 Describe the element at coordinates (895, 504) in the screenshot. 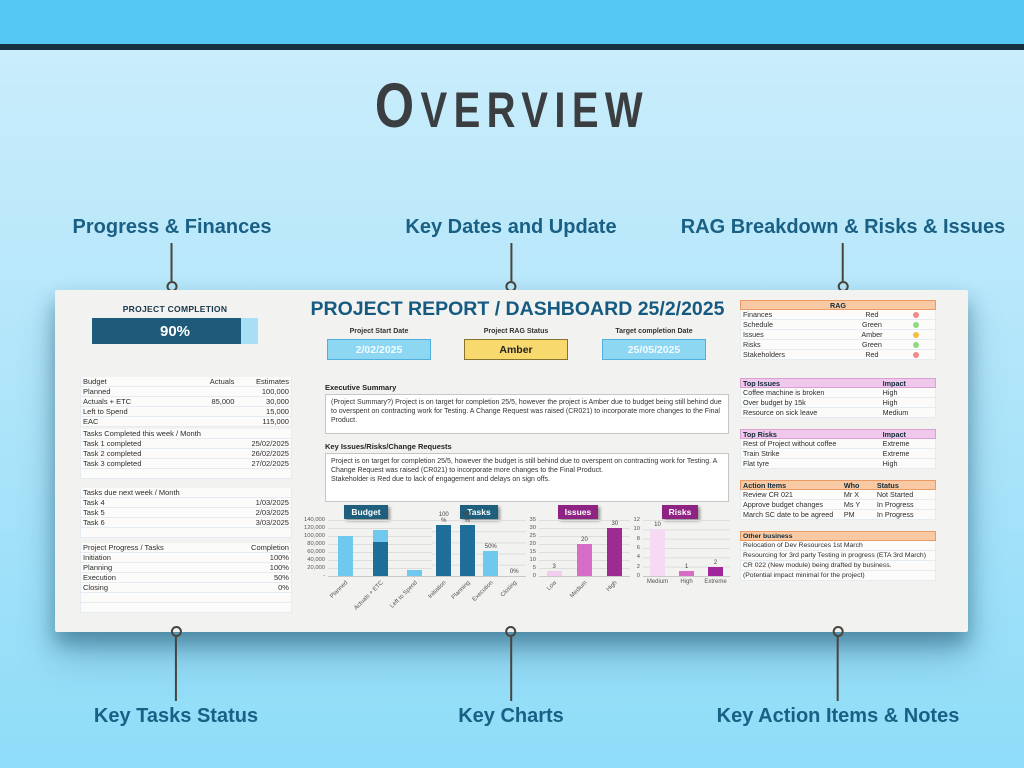

I see `table-cell: In Progress` at that location.